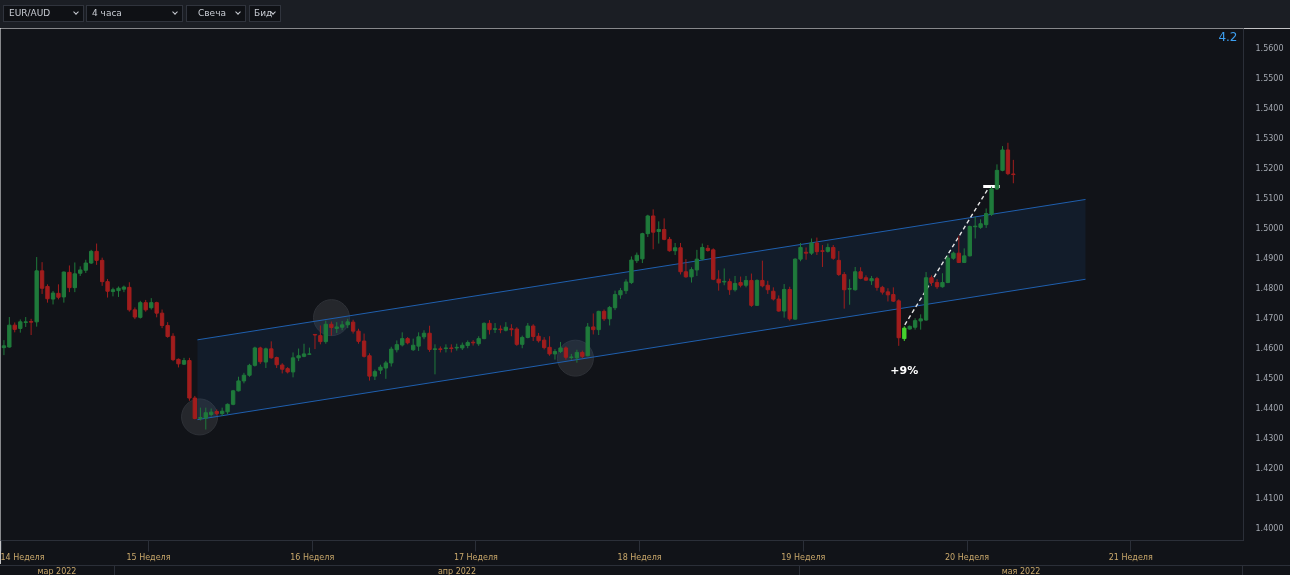 The height and width of the screenshot is (575, 1290). I want to click on y-tick-label: 1.5000, so click(1269, 228).